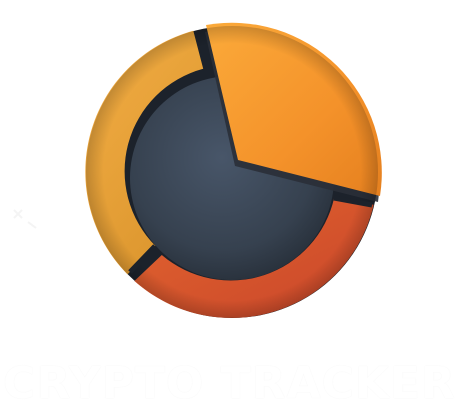  I want to click on faint-mark-icon, so click(25, 219).